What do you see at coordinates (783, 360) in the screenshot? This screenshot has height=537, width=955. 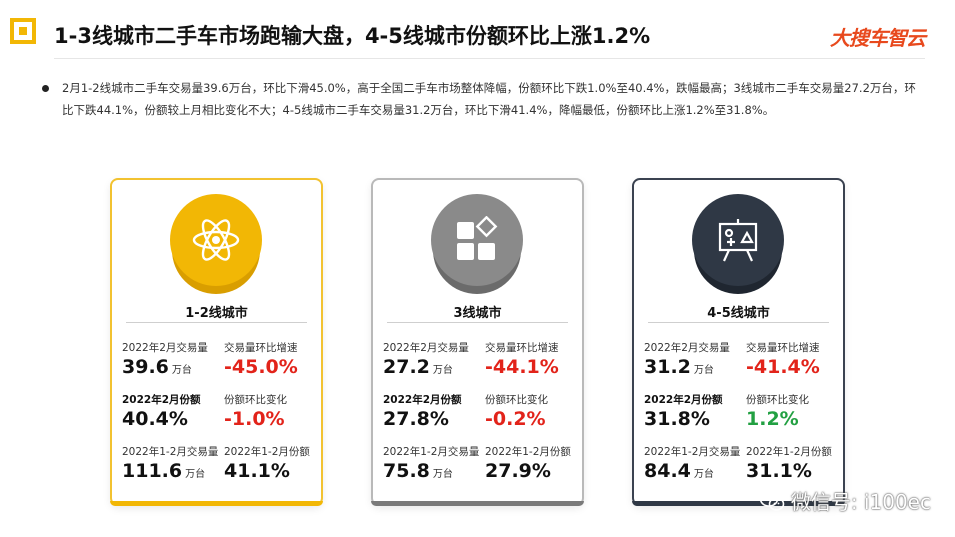 I see `volume-mom: 交易量环比增速 -41.4%` at bounding box center [783, 360].